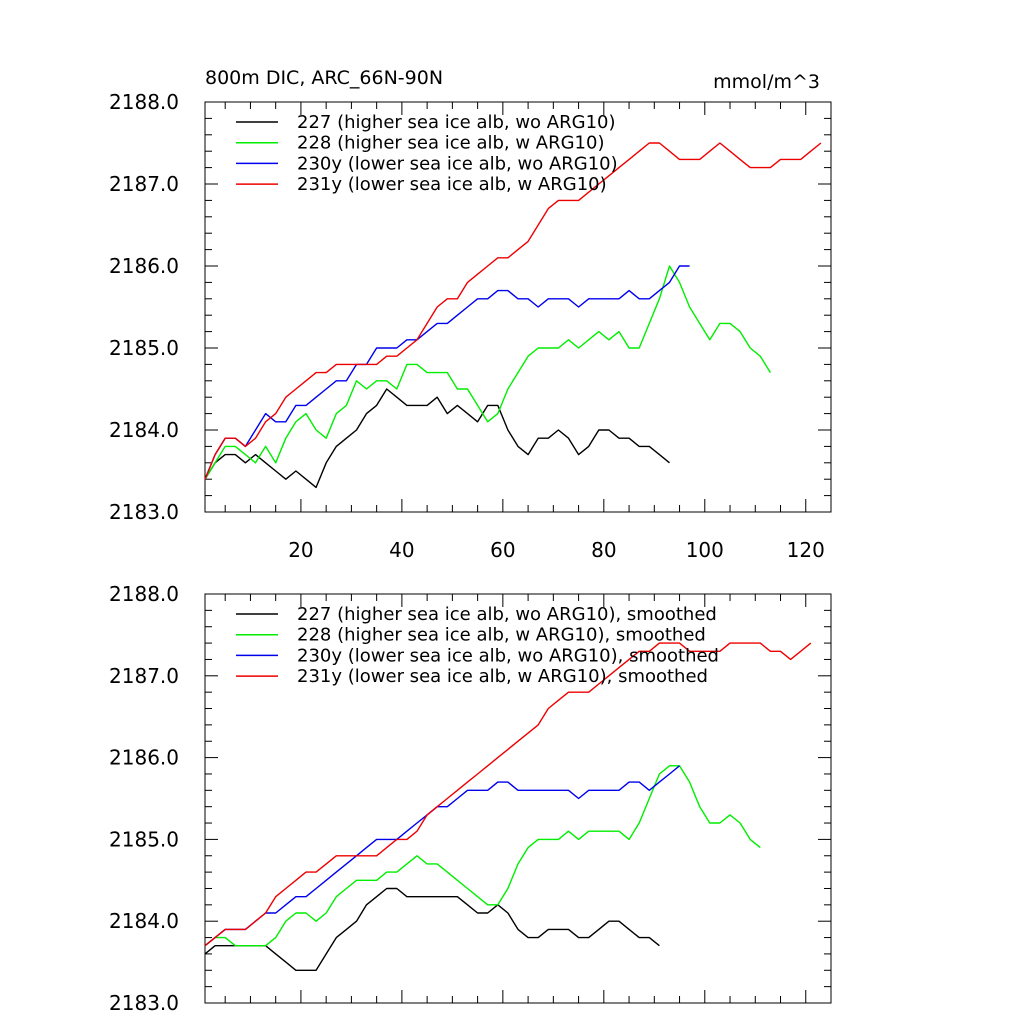 This screenshot has height=1029, width=1024. I want to click on x-tick-label: 100, so click(705, 550).